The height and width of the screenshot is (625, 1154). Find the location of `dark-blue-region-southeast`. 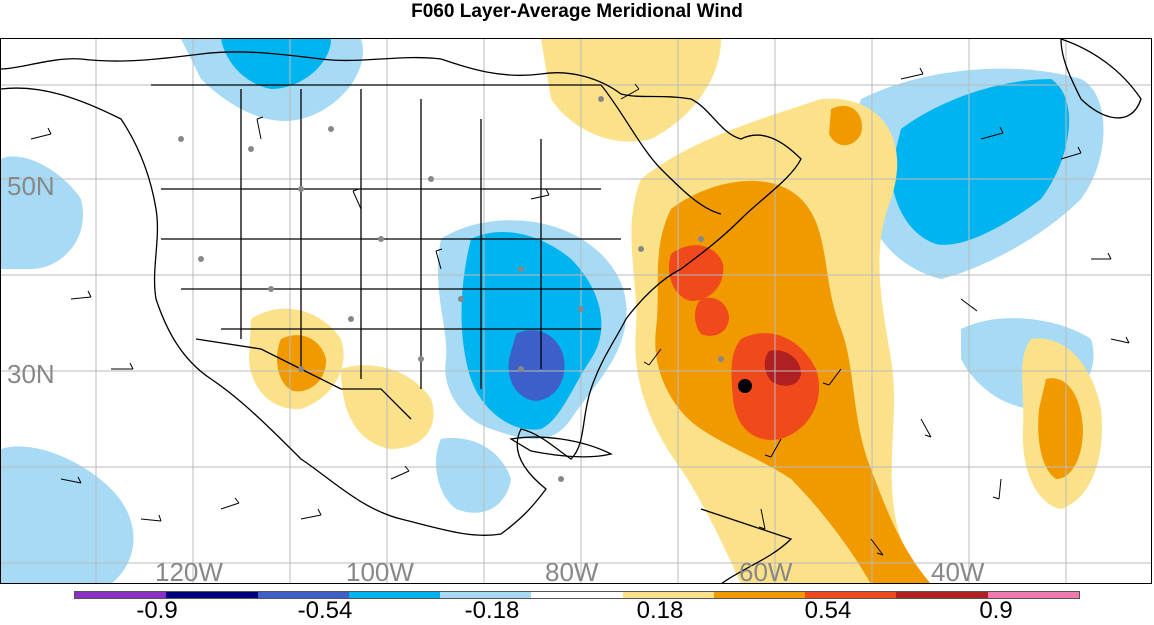

dark-blue-region-southeast is located at coordinates (536, 365).